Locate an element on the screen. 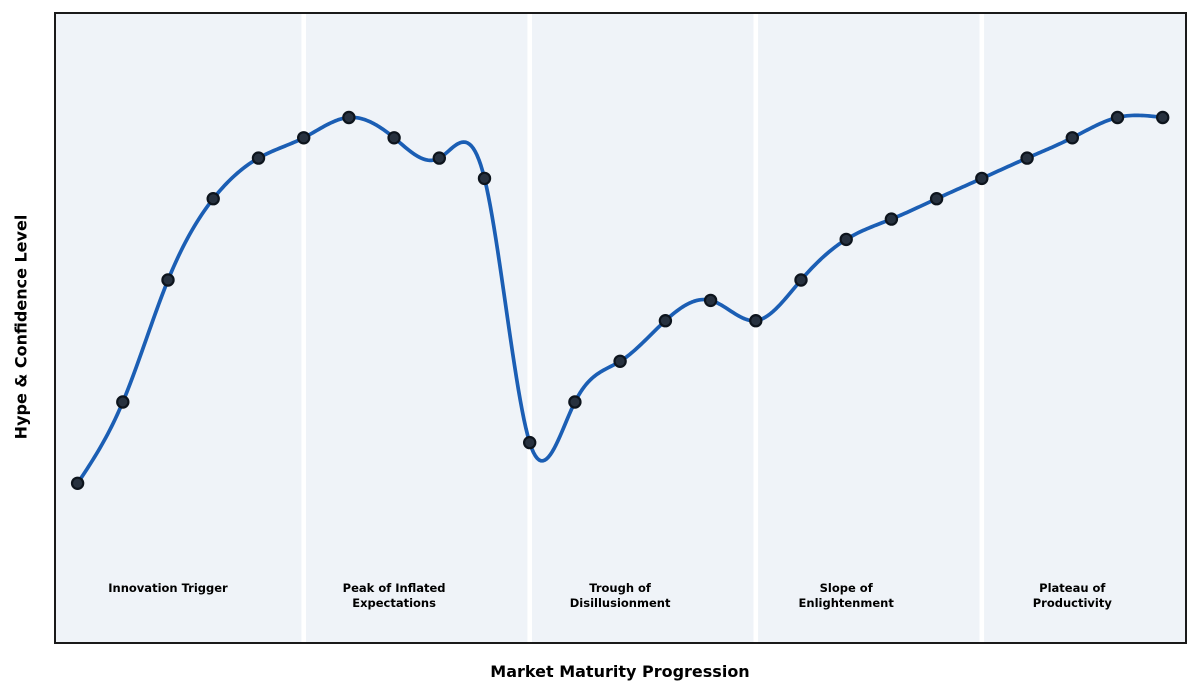 The image size is (1200, 700). phase-label-trough-of-disillusionment: Trough of Disillusionment is located at coordinates (620, 595).